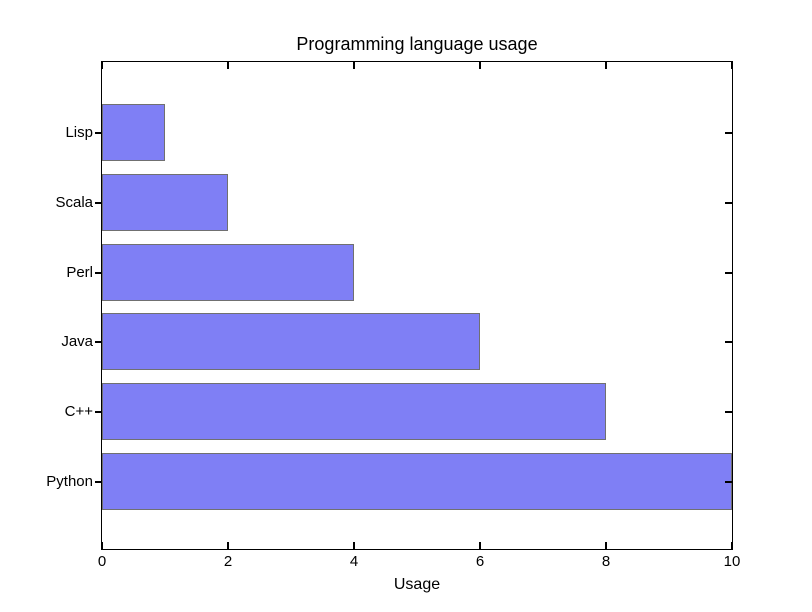  I want to click on y-tick-label: Scala, so click(74, 202).